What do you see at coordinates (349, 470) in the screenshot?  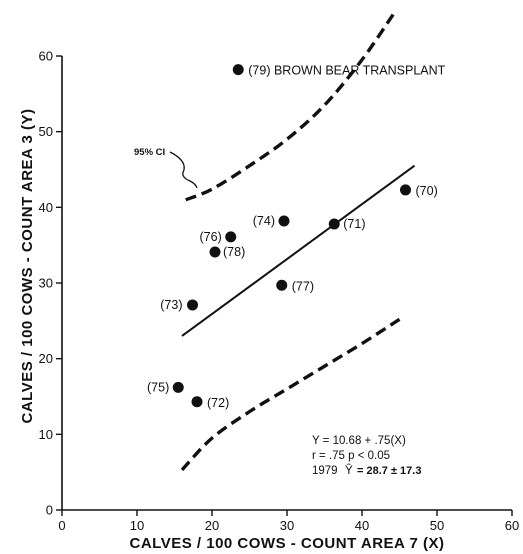 I see `prediction-symbol: Ŷ` at bounding box center [349, 470].